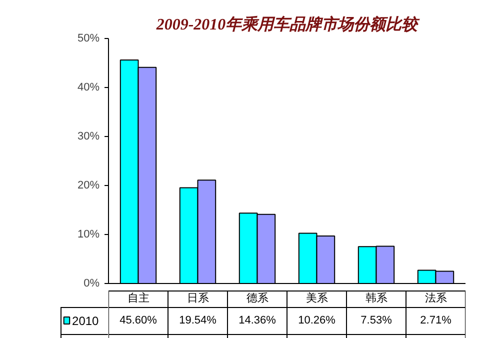 This screenshot has height=338, width=500. I want to click on data-label: 10.26%, so click(317, 320).